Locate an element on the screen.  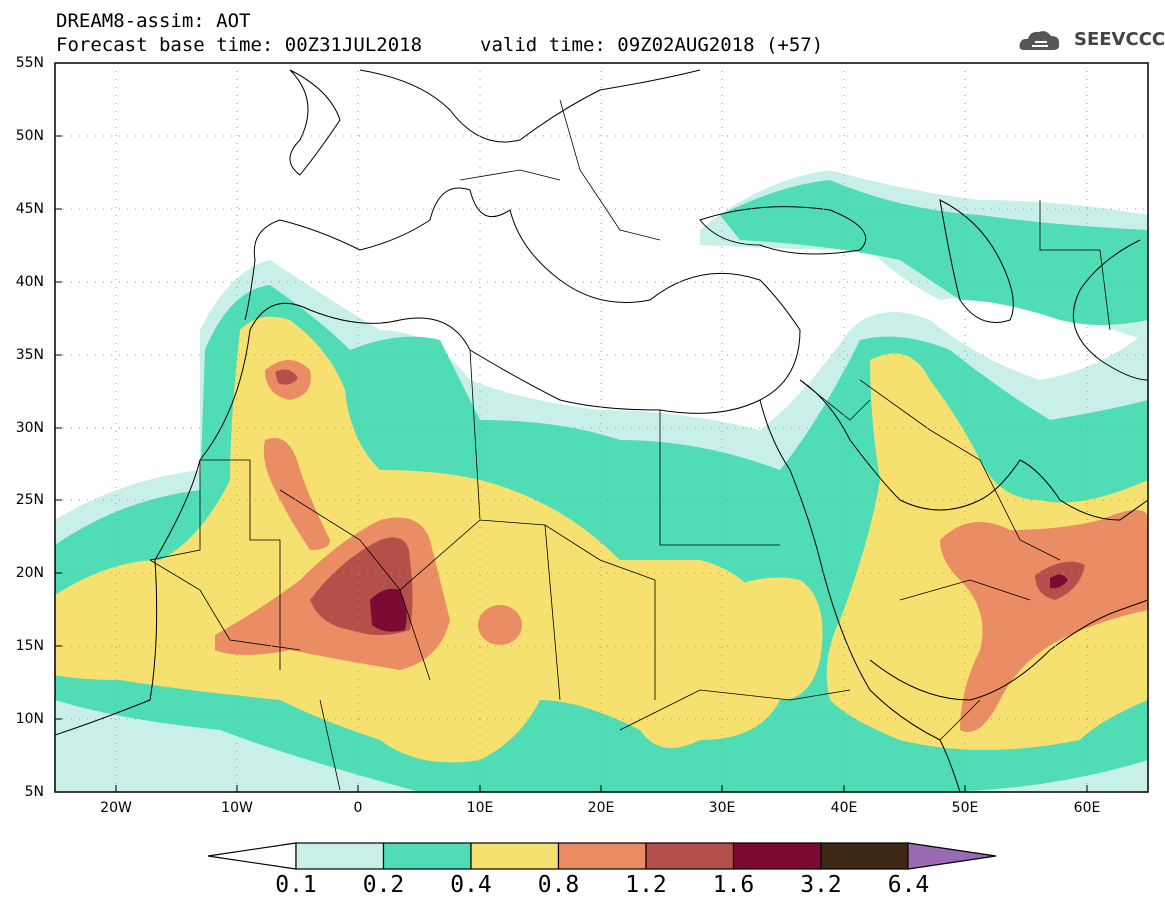
base-time: Forecast base time: 00Z31JUL2018 is located at coordinates (239, 45).